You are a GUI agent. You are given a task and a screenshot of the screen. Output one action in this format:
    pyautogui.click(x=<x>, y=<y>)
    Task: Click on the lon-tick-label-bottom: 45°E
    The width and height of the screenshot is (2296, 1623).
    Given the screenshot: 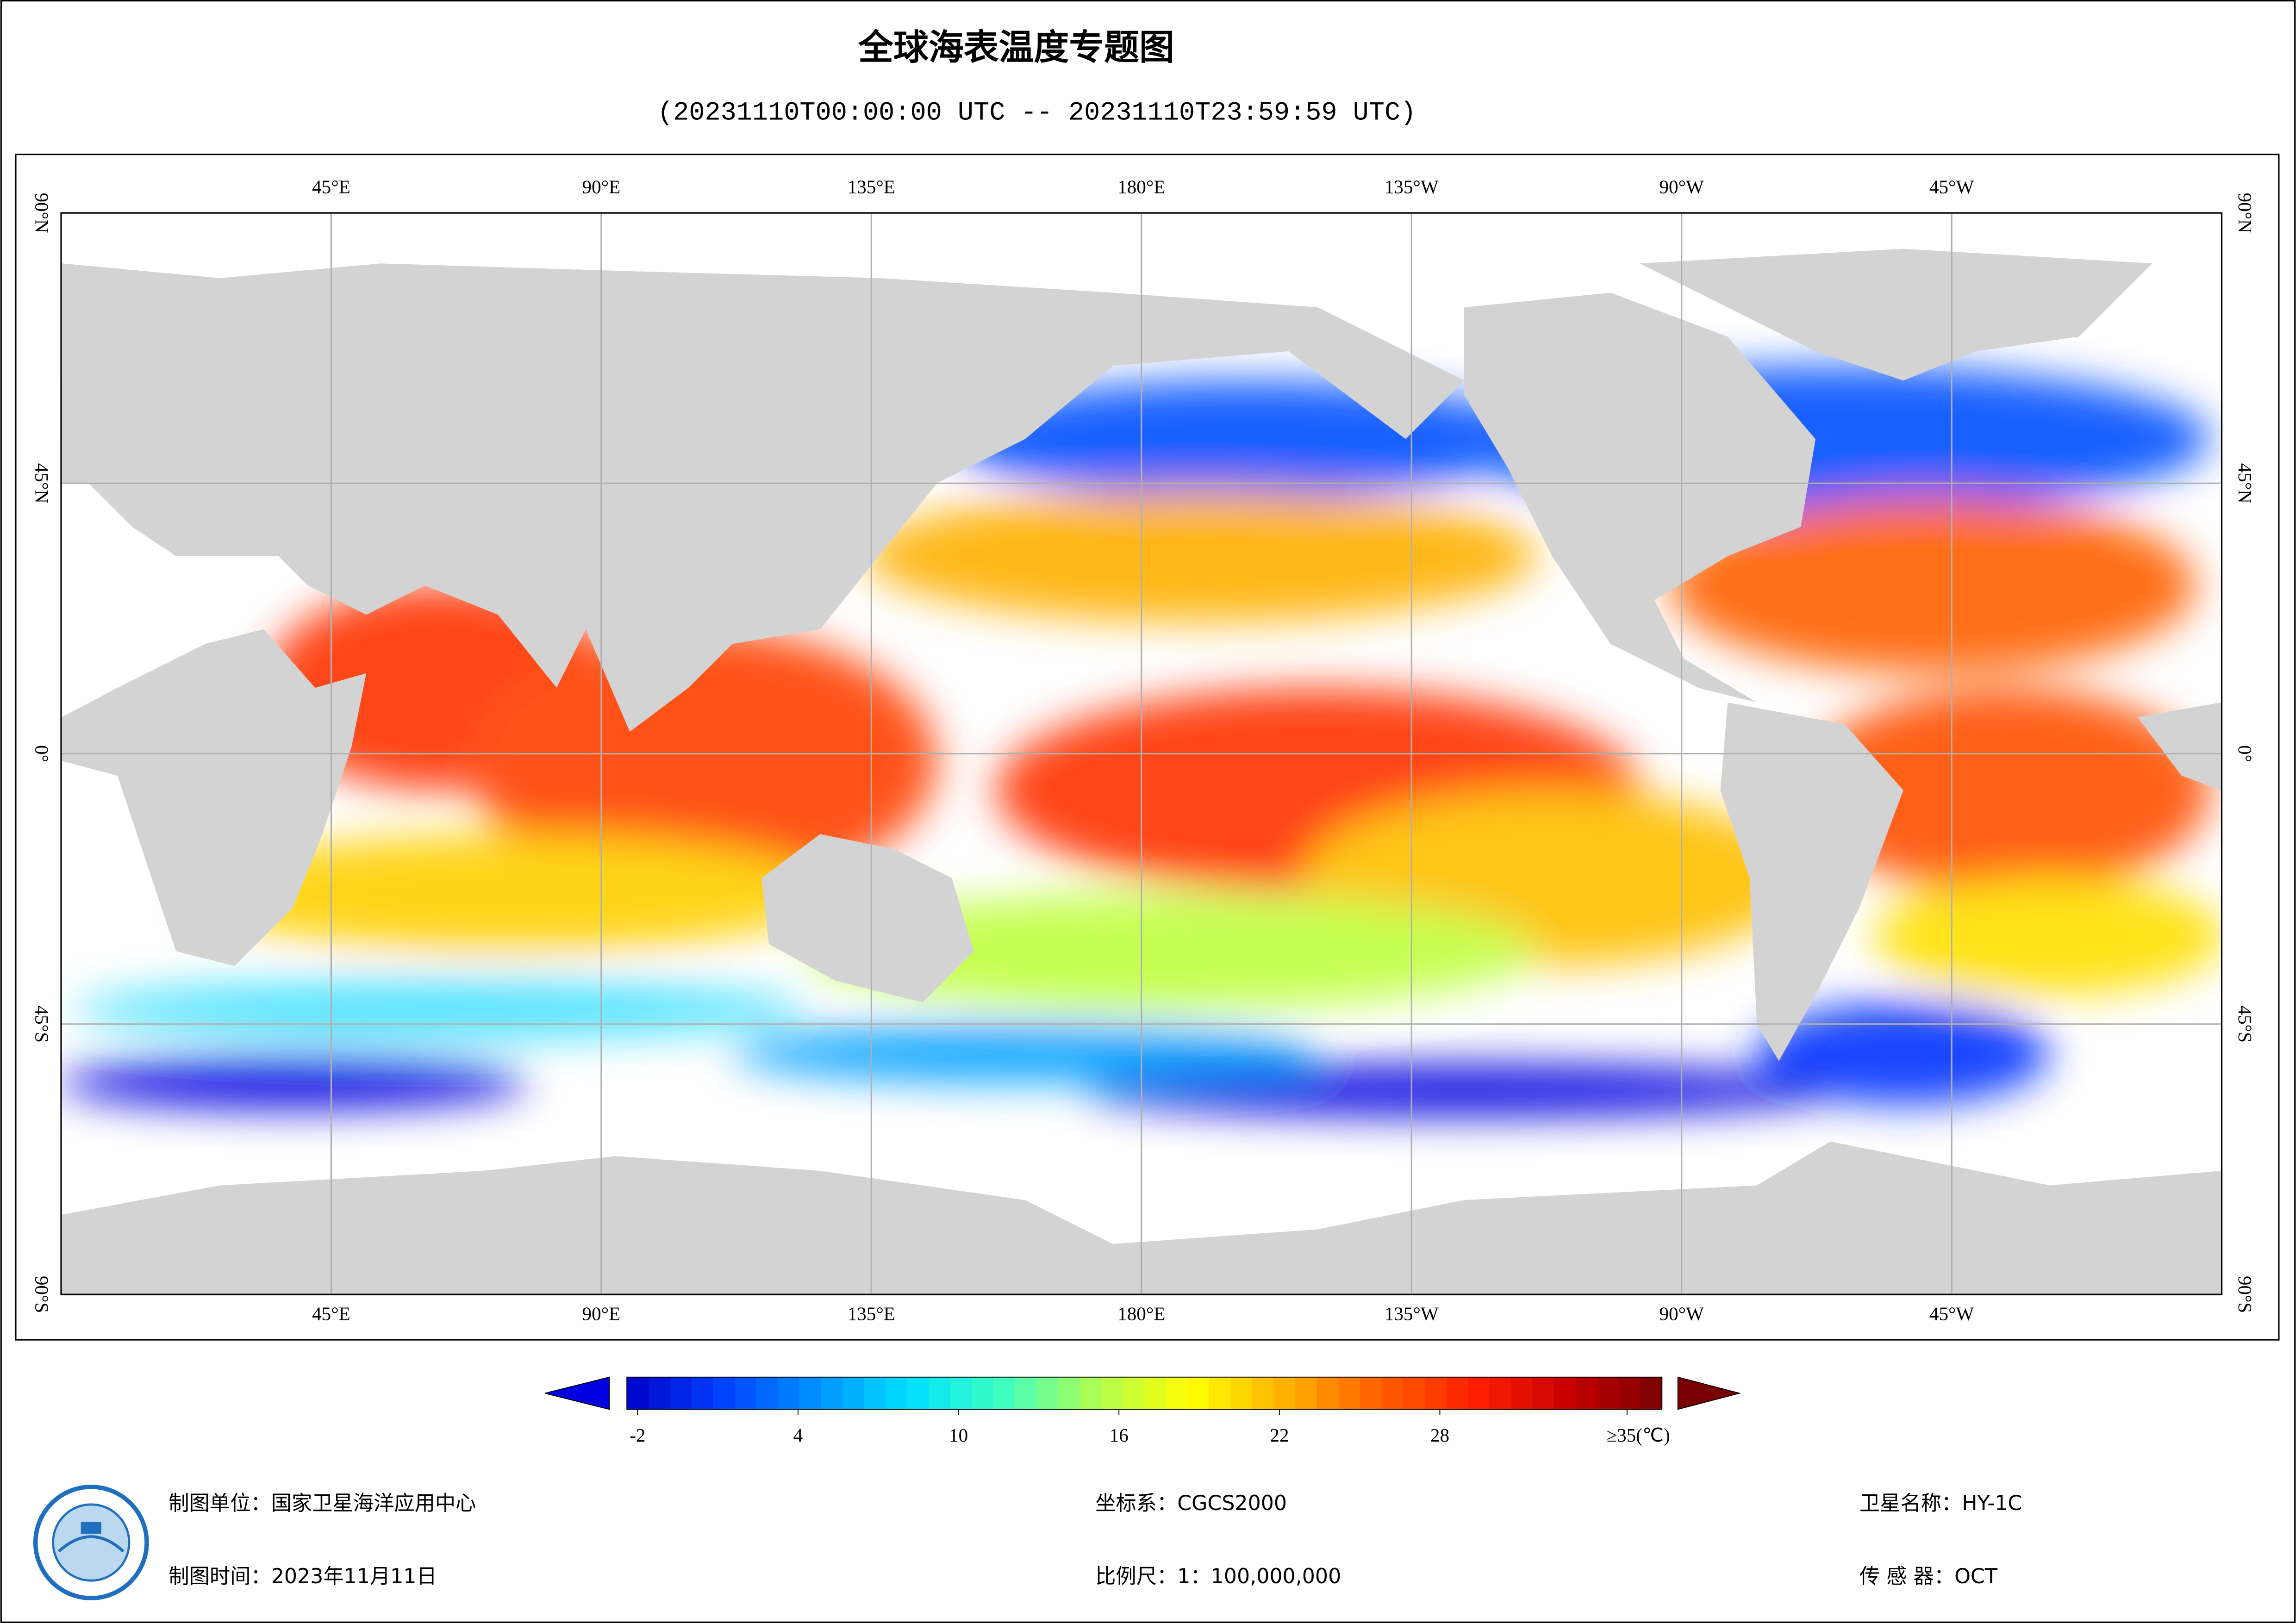 What is the action you would take?
    pyautogui.click(x=331, y=1313)
    